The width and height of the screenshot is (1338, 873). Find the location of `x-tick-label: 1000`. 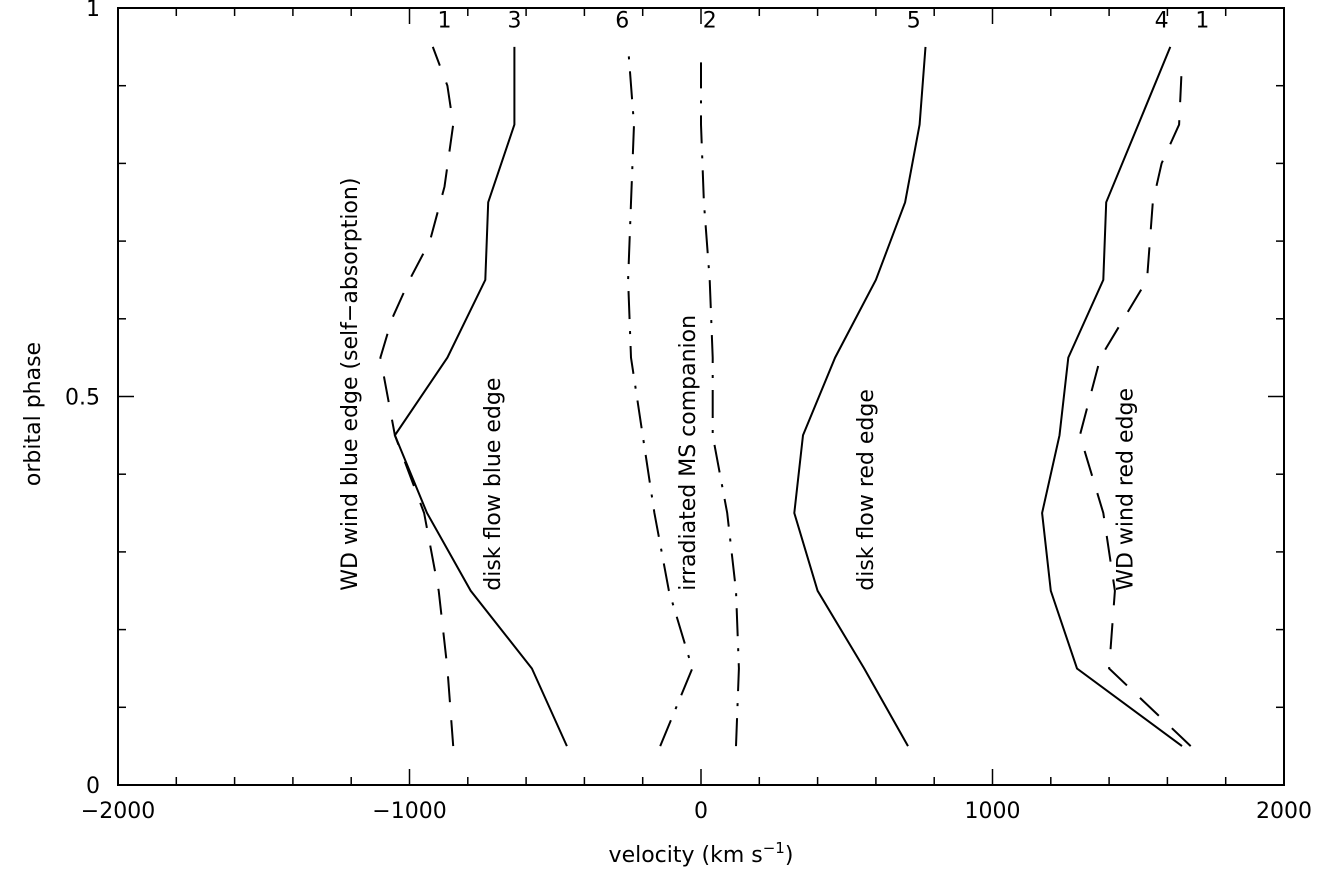

x-tick-label: 1000 is located at coordinates (993, 811).